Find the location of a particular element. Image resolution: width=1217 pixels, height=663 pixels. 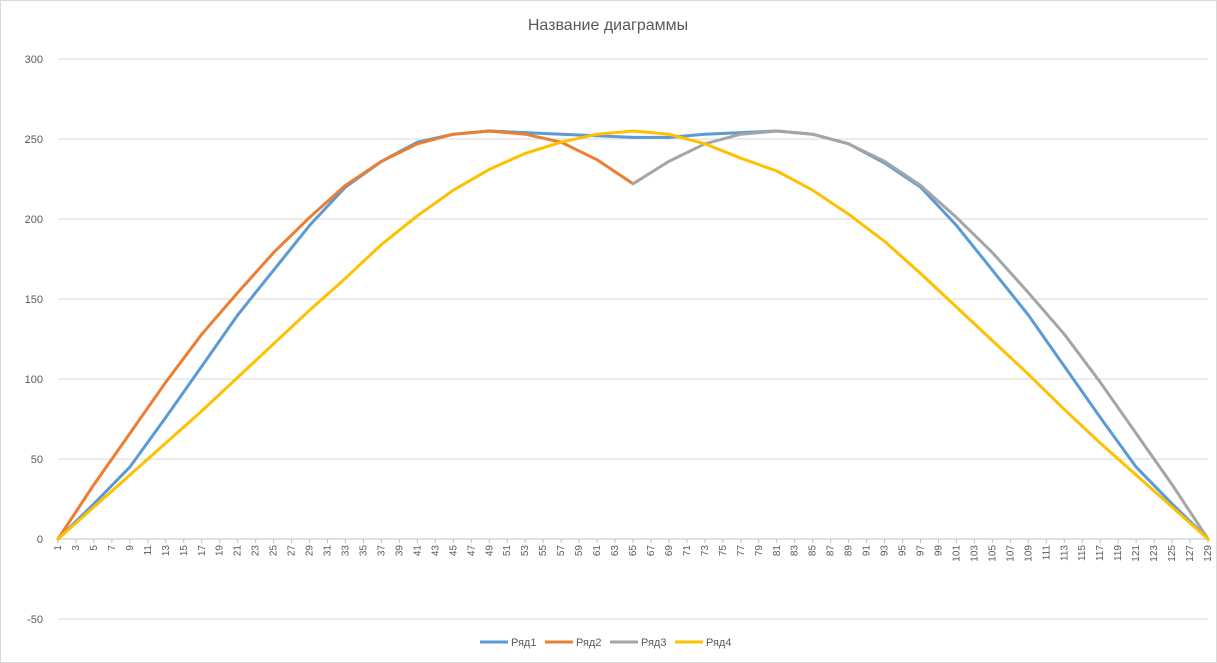

x-tick-label: 93 is located at coordinates (885, 551).